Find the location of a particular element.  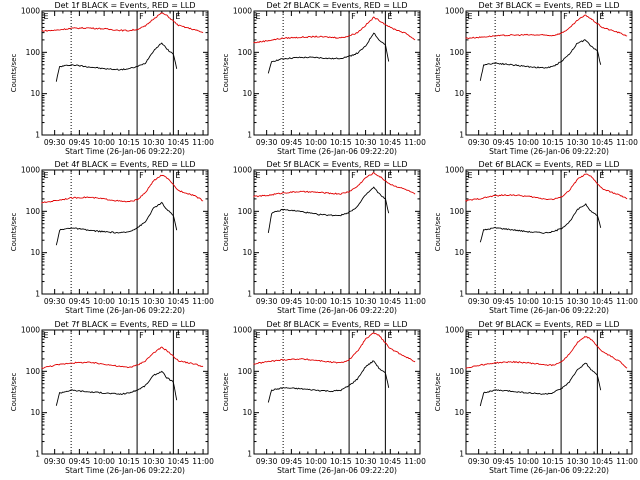

panel-title: Det 1f BLACK = Events, RED = LLD is located at coordinates (124, 5).